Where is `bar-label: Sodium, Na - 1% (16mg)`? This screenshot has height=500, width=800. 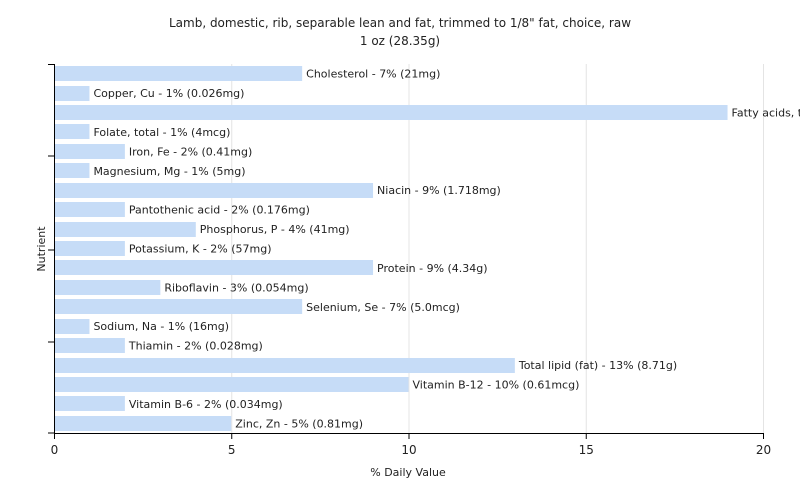
bar-label: Sodium, Na - 1% (16mg) is located at coordinates (161, 326).